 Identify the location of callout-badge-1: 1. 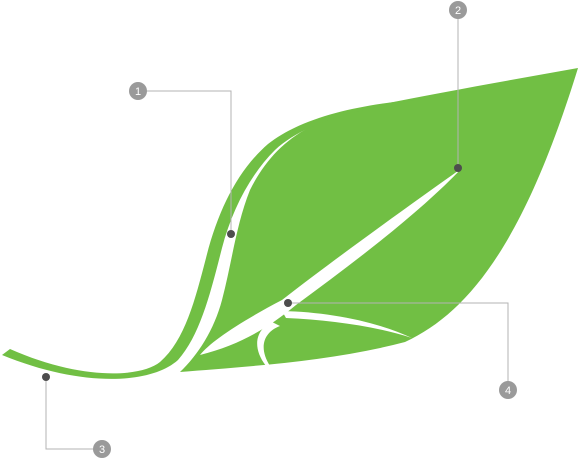
(138, 91).